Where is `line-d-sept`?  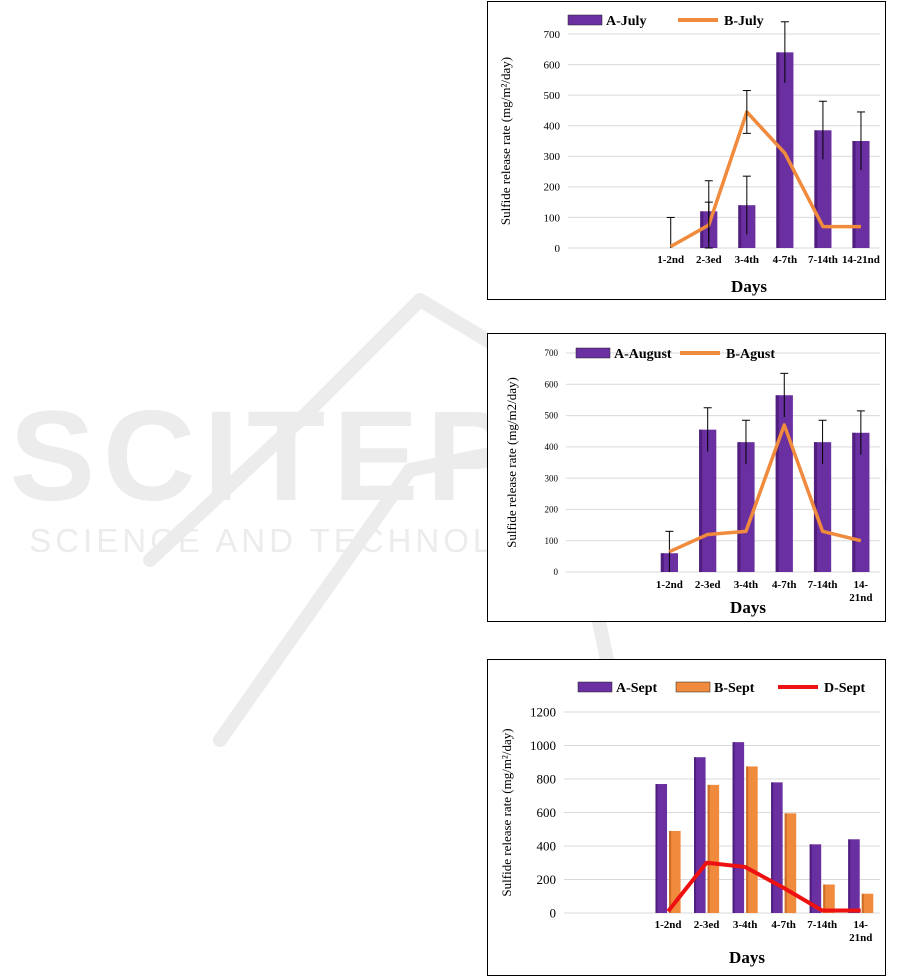 line-d-sept is located at coordinates (763, 886).